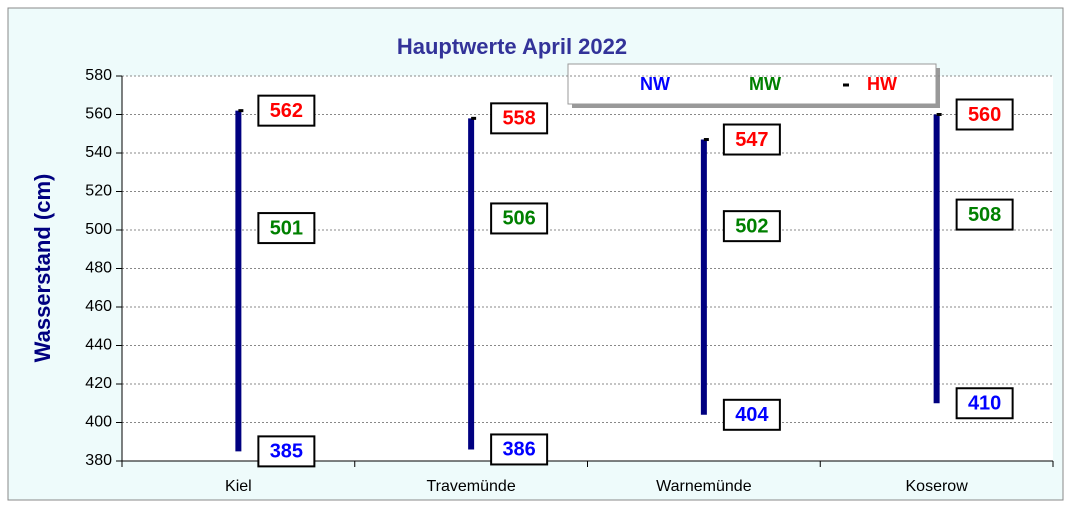 The width and height of the screenshot is (1071, 508). What do you see at coordinates (42, 268) in the screenshot?
I see `y-axis-label: Wasserstand (cm)` at bounding box center [42, 268].